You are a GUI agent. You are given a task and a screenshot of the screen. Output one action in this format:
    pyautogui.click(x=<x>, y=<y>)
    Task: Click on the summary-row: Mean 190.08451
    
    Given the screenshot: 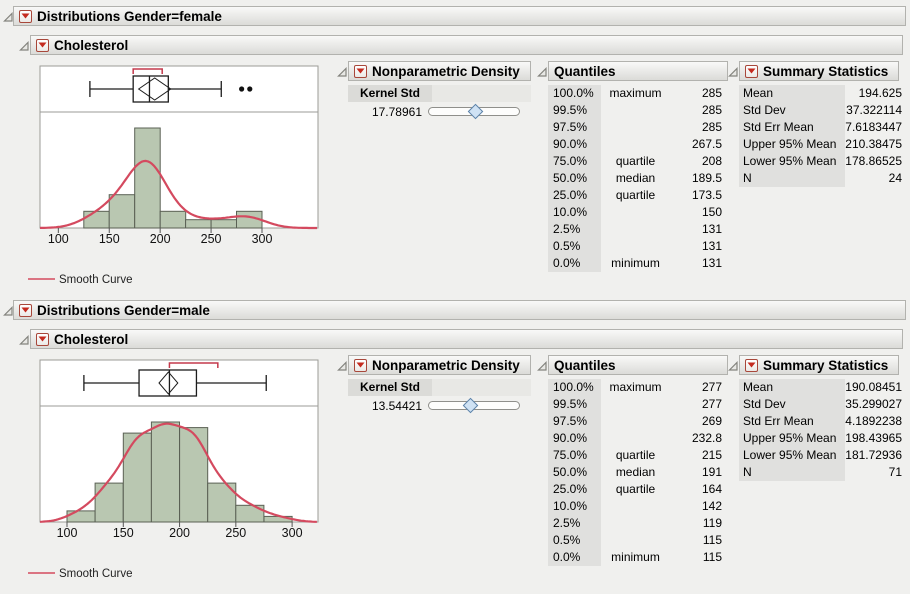 What is the action you would take?
    pyautogui.click(x=820, y=387)
    